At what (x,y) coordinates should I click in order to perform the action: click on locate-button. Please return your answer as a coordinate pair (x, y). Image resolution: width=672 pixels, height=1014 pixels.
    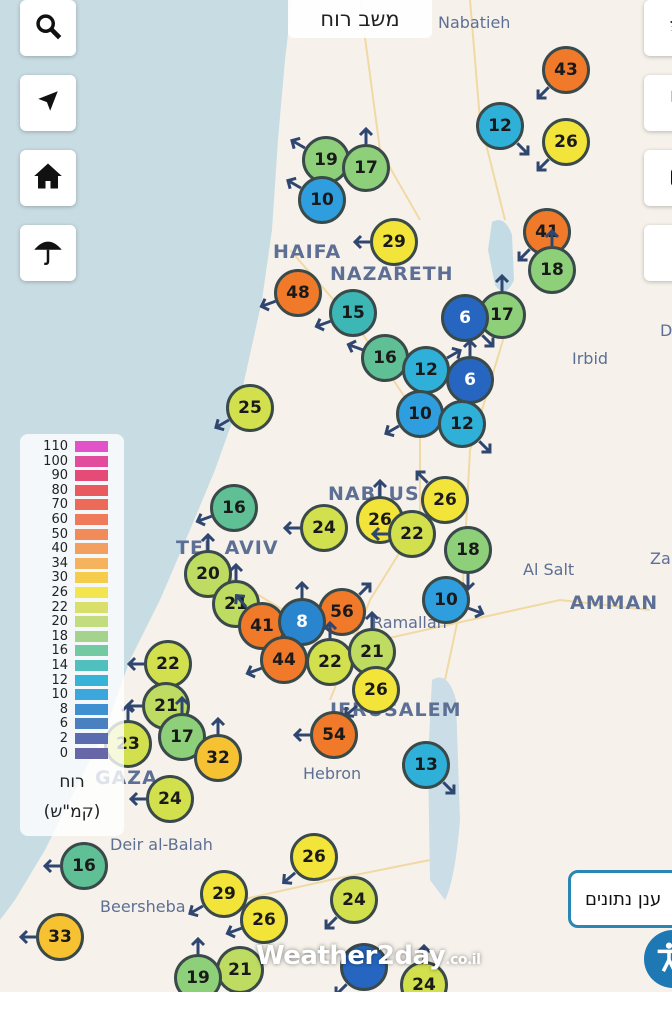
    Looking at the image, I should click on (48, 103).